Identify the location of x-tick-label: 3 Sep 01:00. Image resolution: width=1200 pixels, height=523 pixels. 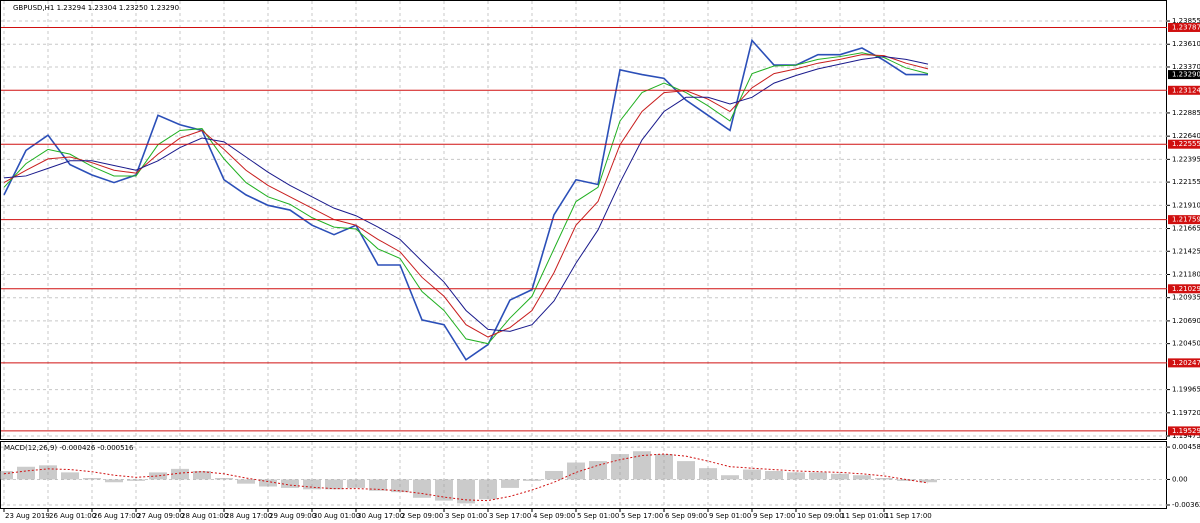
(466, 516).